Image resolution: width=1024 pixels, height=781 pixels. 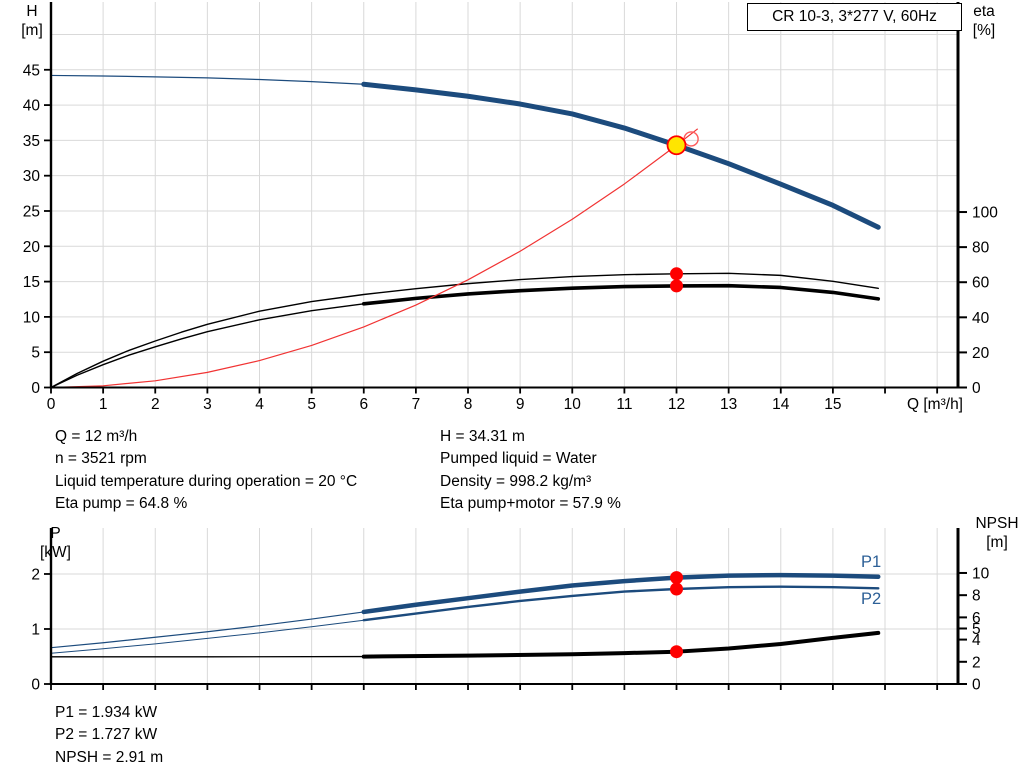 I want to click on y-left-tick-label: 10, so click(x=32, y=317).